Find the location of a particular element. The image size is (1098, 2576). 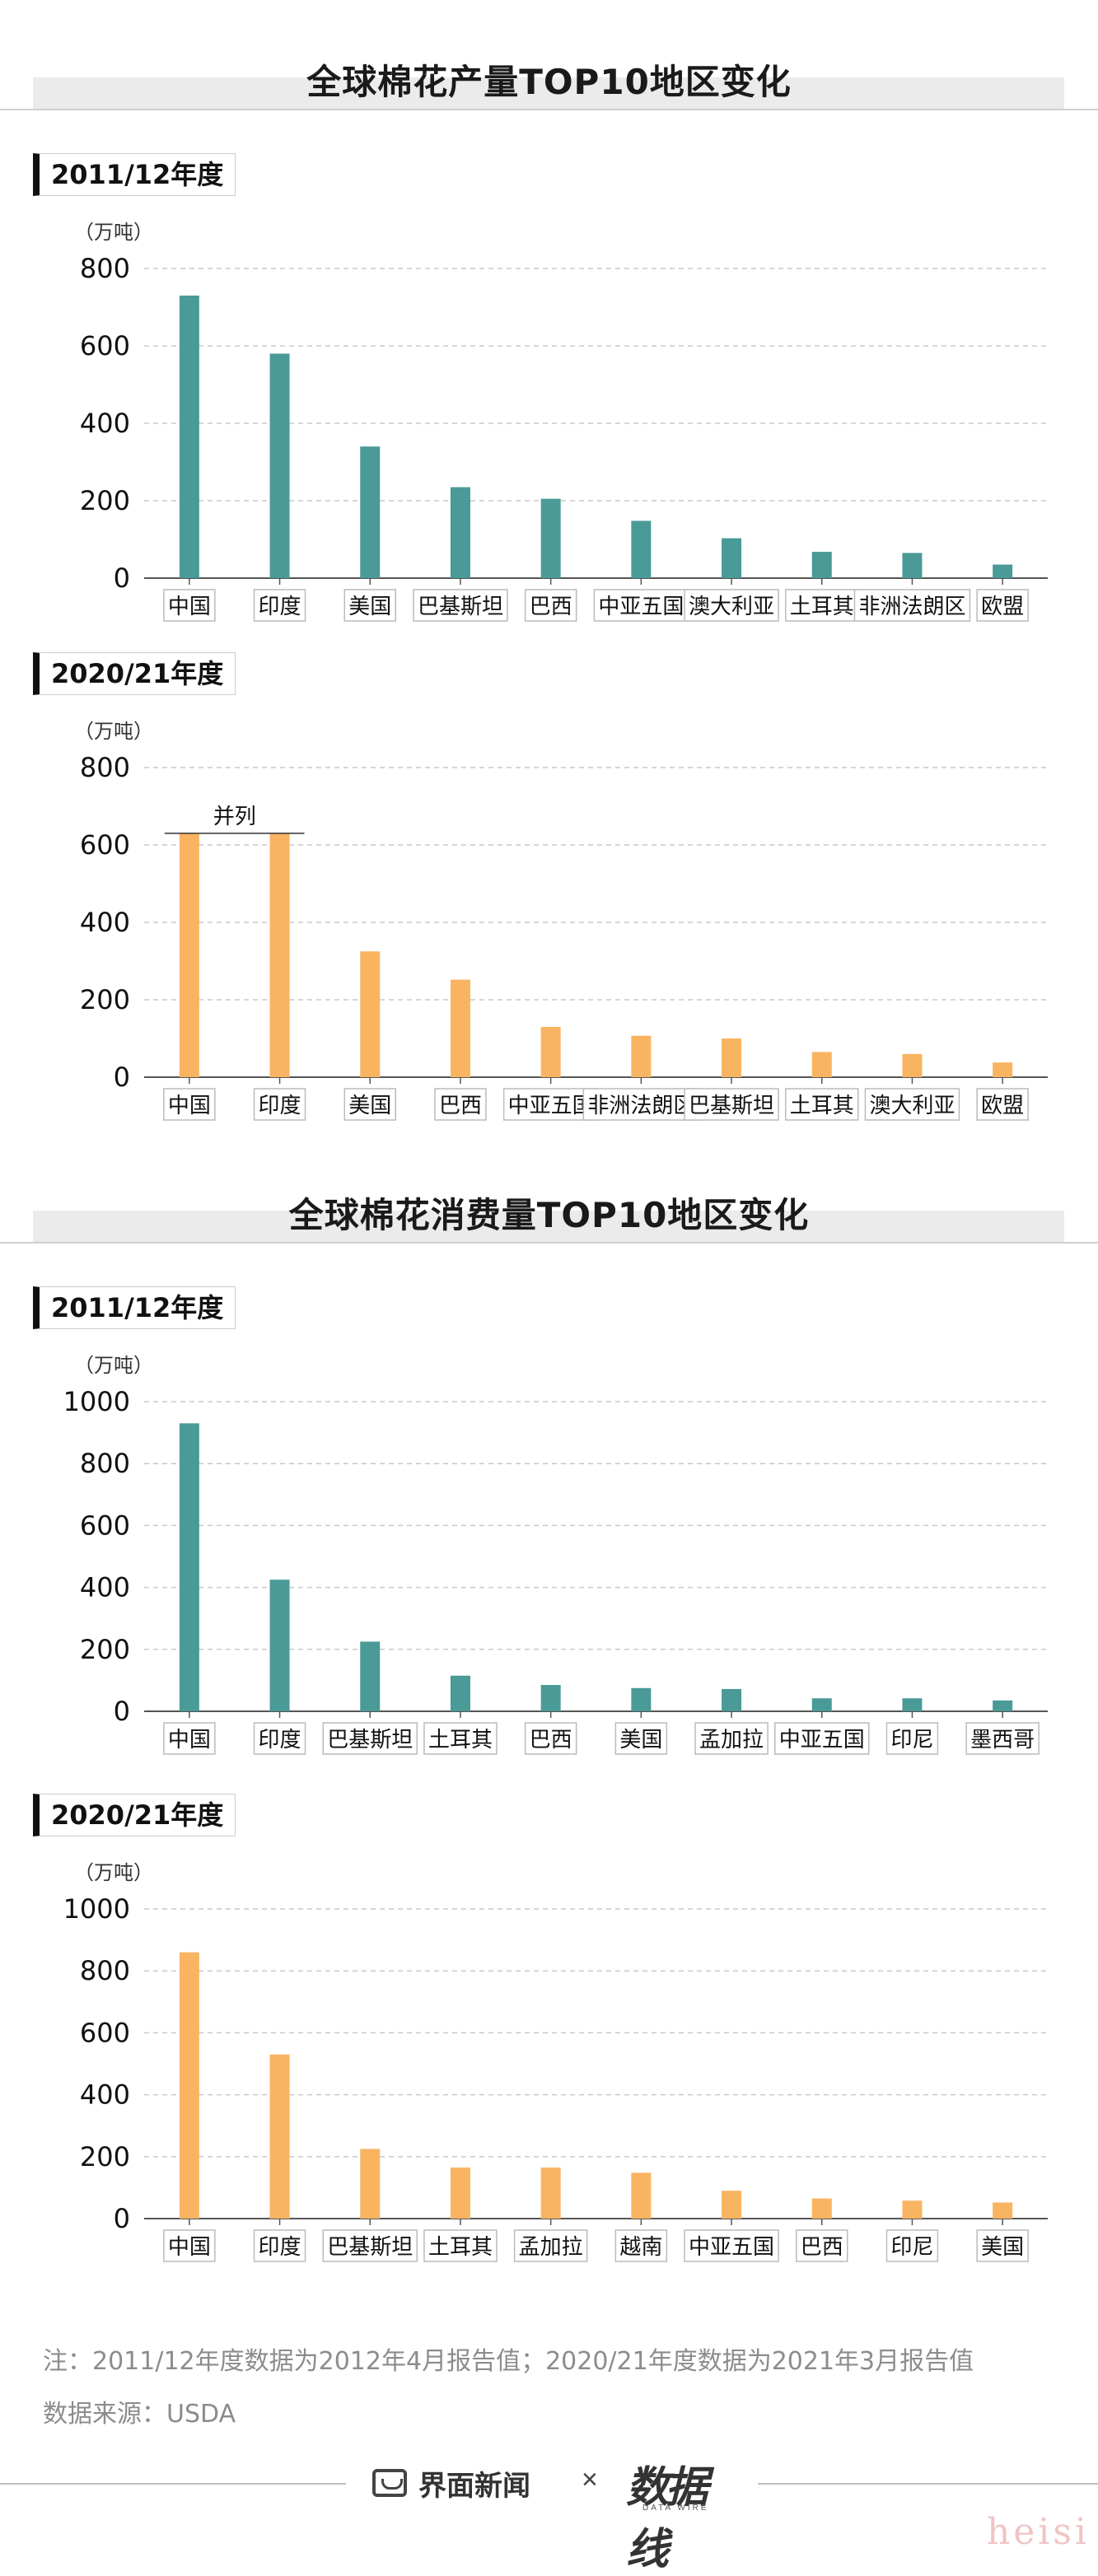

section-title-consumption: 全球棉花消费量TOP10地区变化 is located at coordinates (549, 1215).